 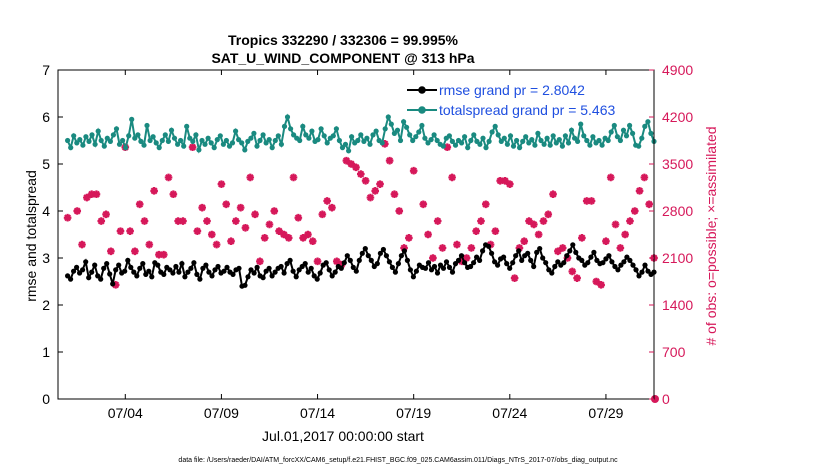 I want to click on y2-axis: 0 700 1400 2100 2800 3500 4200 4900, so click(x=671, y=234).